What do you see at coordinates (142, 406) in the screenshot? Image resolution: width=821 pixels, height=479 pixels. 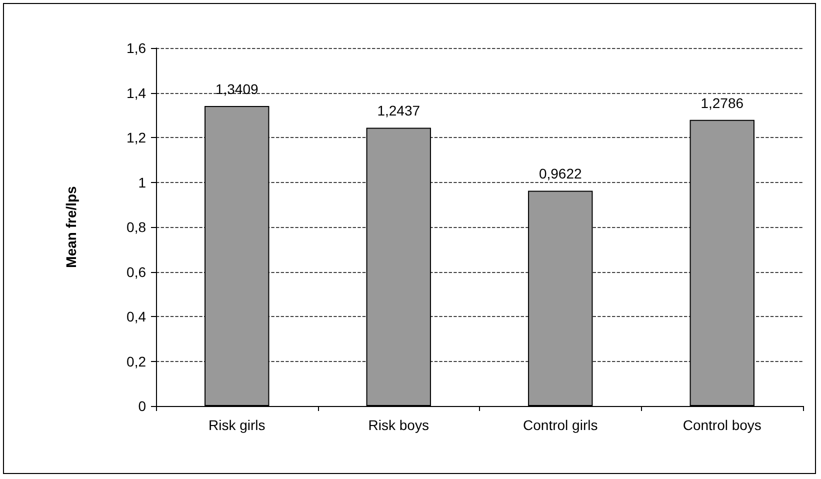 I see `y-tick-label: 0` at bounding box center [142, 406].